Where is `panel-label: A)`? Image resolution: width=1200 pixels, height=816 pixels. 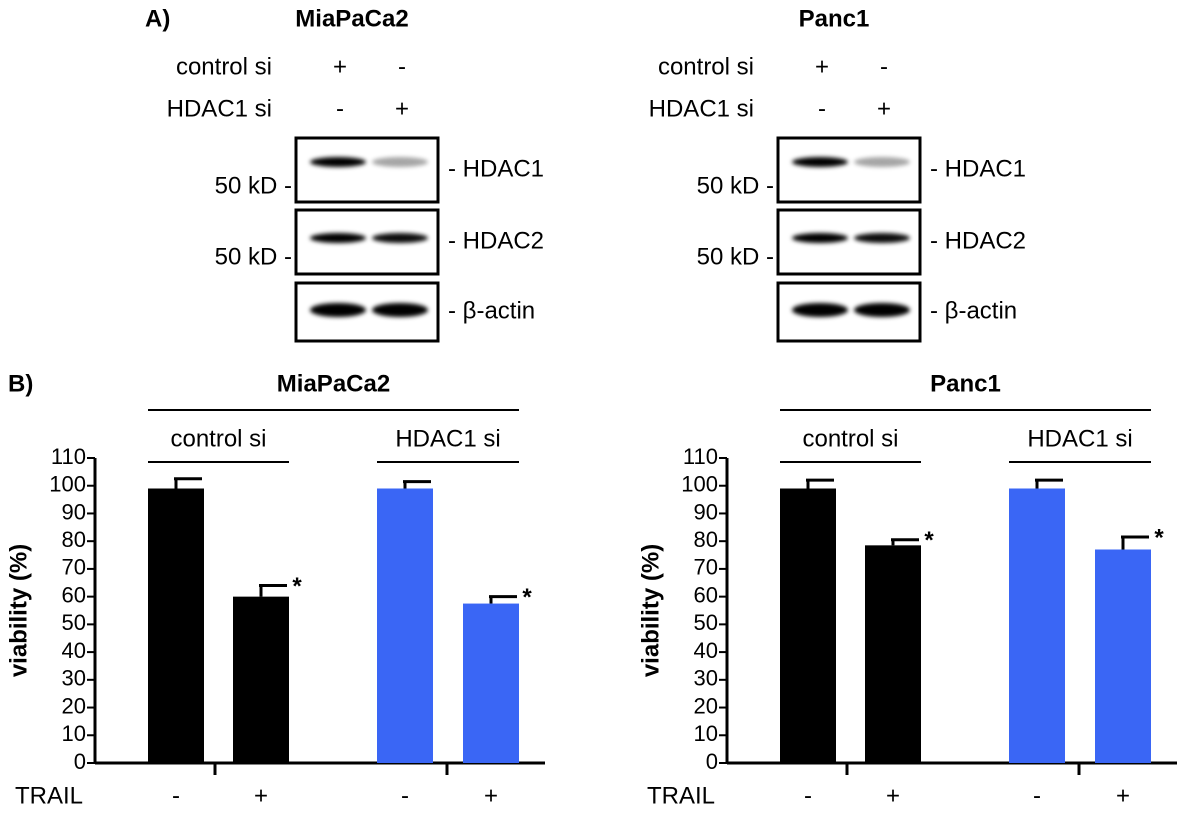
panel-label: A) is located at coordinates (157, 18).